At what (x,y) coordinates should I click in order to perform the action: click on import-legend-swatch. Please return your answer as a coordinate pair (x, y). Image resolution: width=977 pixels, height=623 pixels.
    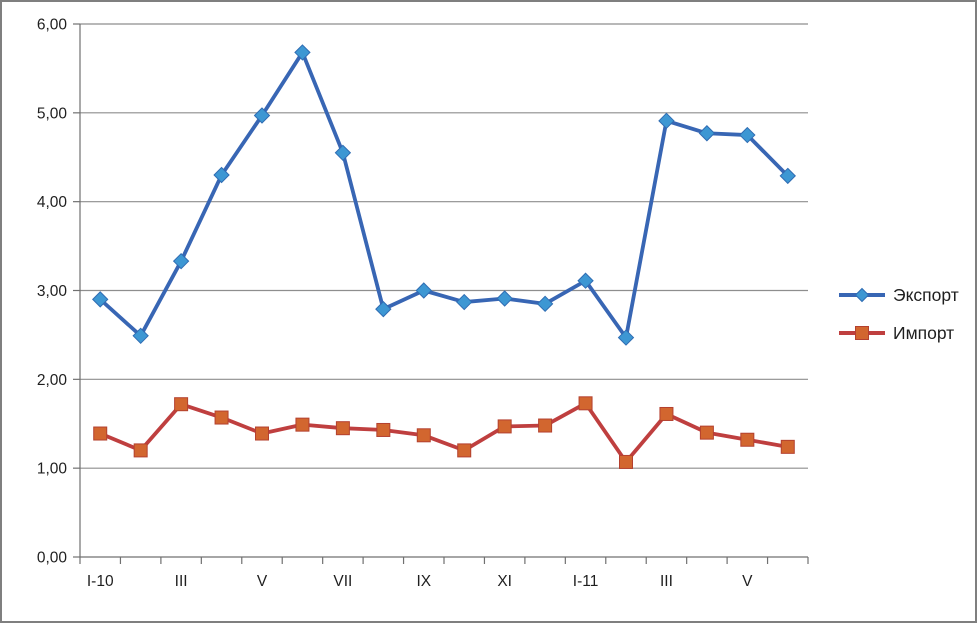
    Looking at the image, I should click on (862, 333).